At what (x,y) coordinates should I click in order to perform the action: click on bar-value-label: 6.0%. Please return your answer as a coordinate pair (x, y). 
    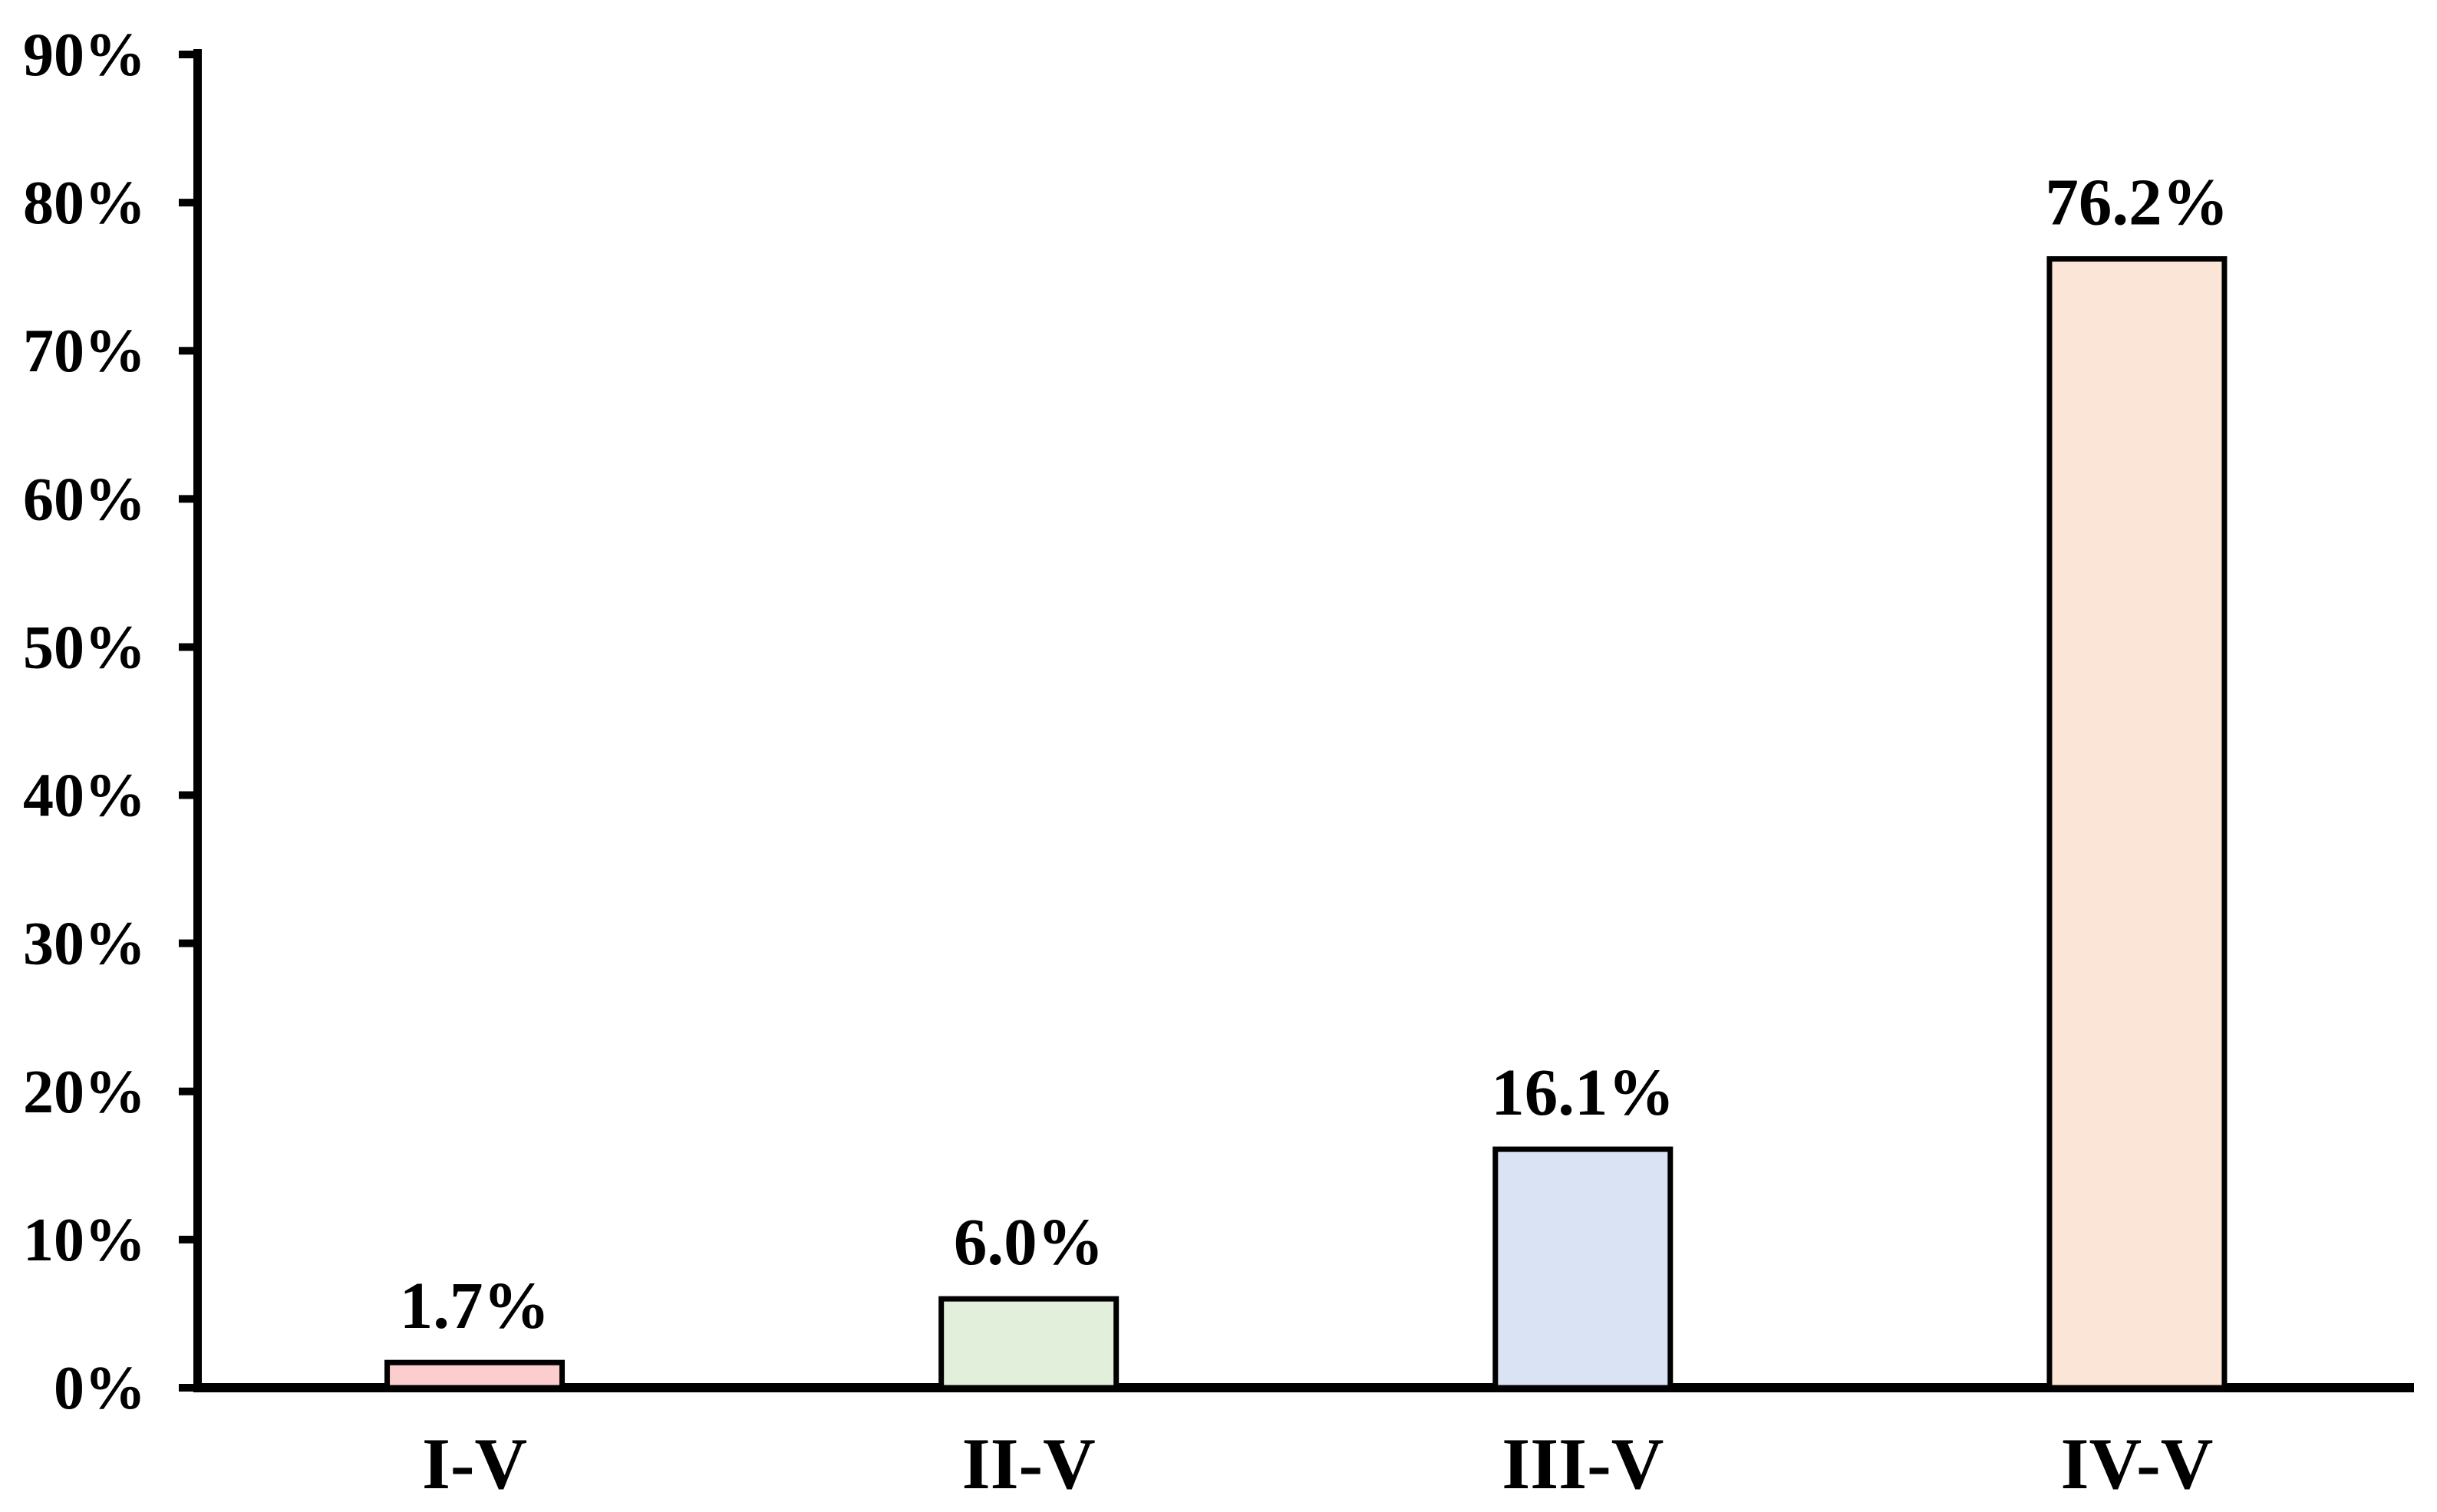
    Looking at the image, I should click on (1029, 1241).